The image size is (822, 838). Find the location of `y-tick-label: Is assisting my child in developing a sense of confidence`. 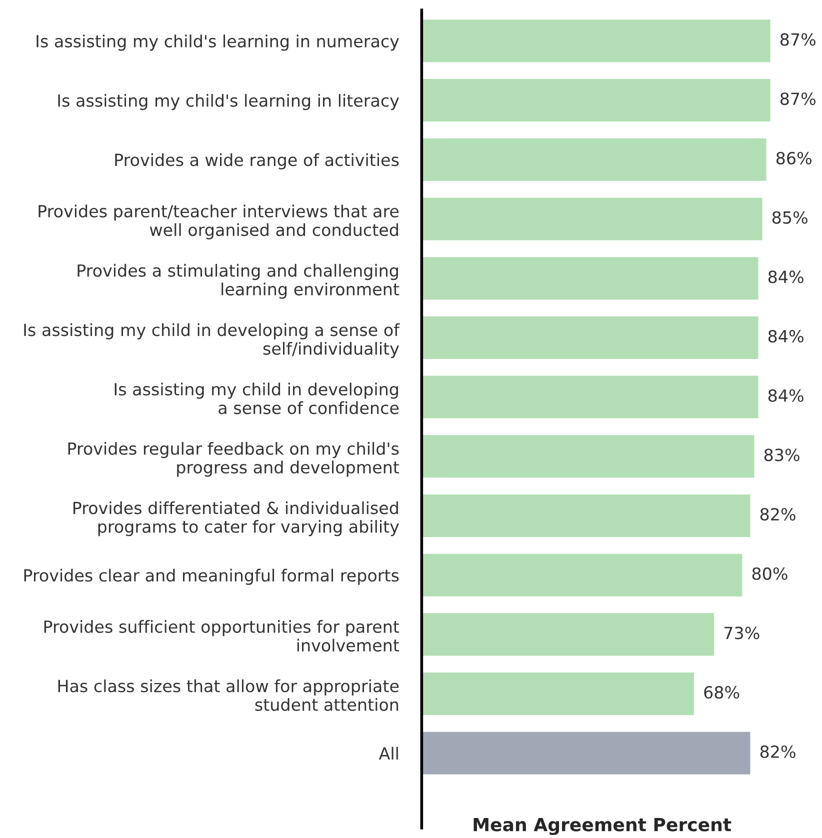

y-tick-label: Is assisting my child in developing a sense of confidence is located at coordinates (256, 398).